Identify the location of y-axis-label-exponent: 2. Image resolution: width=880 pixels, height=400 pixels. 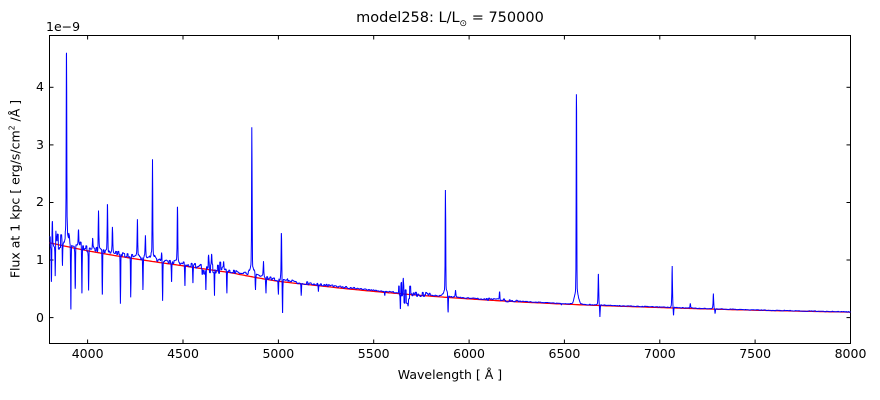
(12, 128).